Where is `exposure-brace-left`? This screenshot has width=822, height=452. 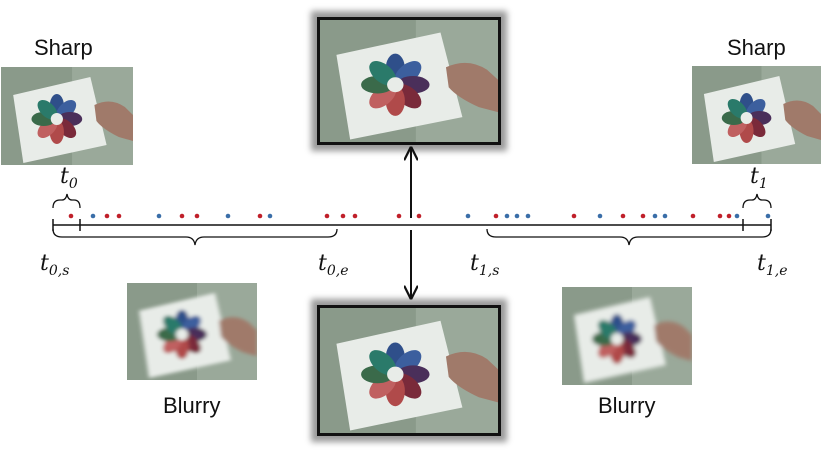 exposure-brace-left is located at coordinates (195, 237).